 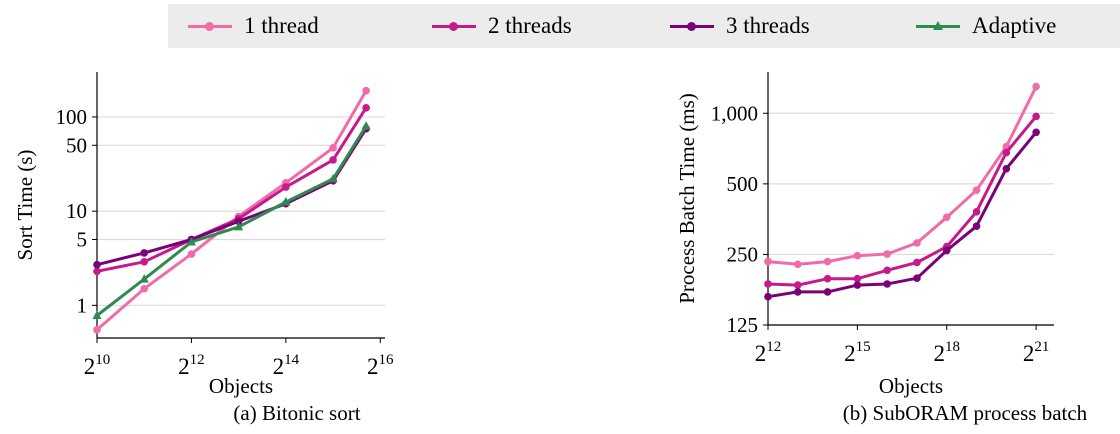 What do you see at coordinates (743, 184) in the screenshot?
I see `y-tick-label: 500` at bounding box center [743, 184].